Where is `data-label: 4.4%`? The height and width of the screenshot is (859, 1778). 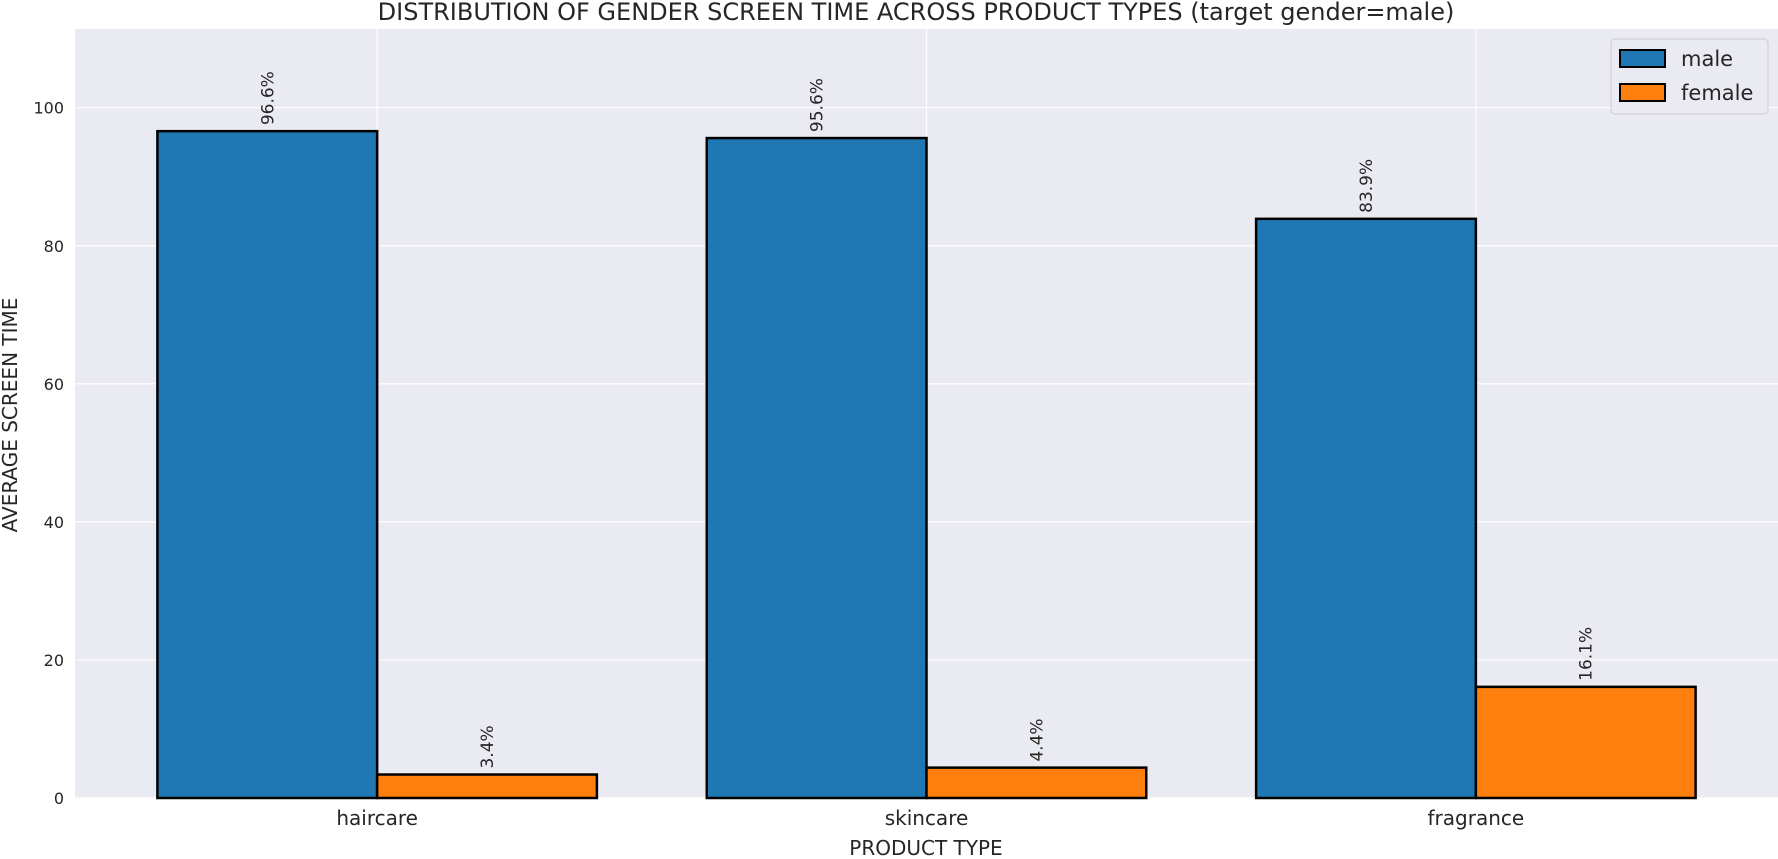 data-label: 4.4% is located at coordinates (1037, 739).